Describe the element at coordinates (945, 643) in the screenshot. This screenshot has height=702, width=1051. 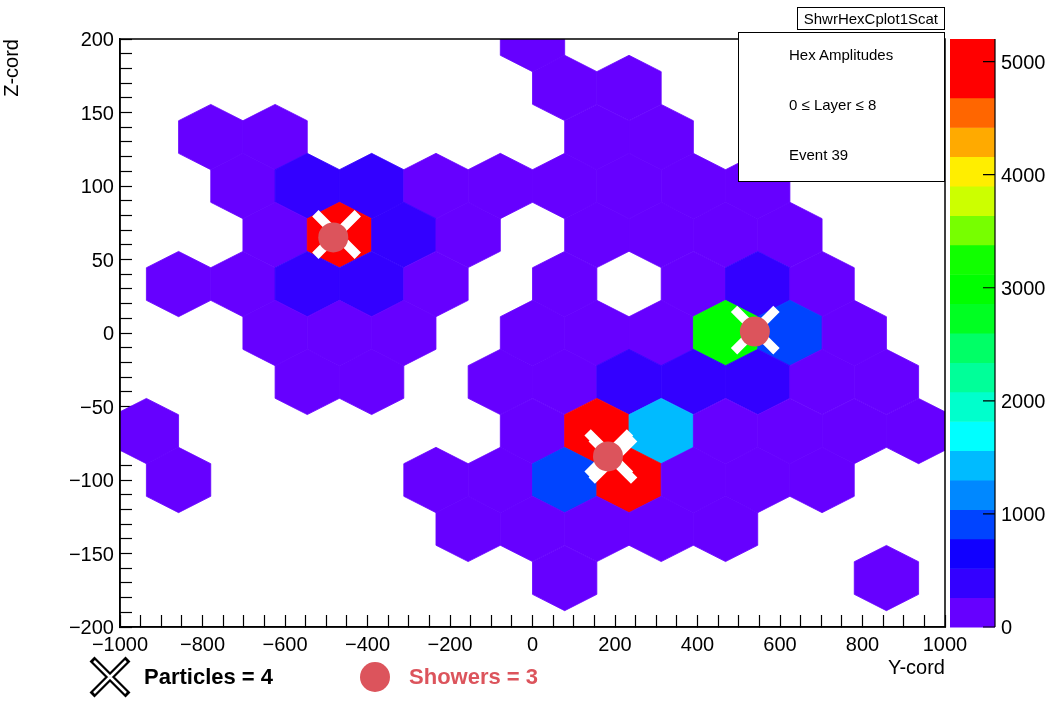
I see `x-tick-label: 1000` at that location.